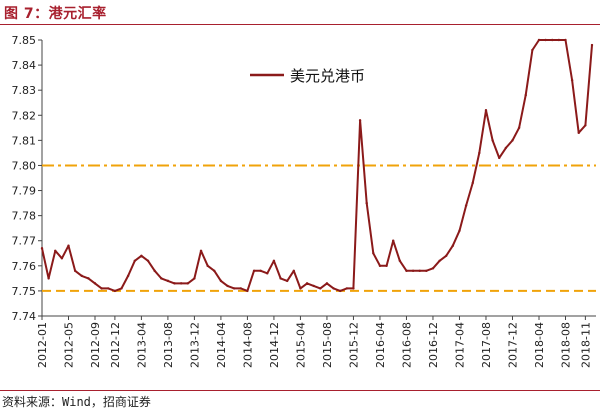 The width and height of the screenshot is (600, 412). I want to click on y-tick-label: 7.74, so click(24, 316).